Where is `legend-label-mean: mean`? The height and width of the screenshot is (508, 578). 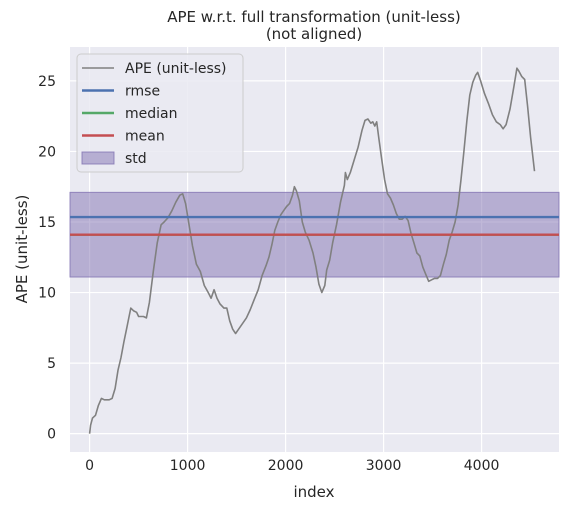 legend-label-mean: mean is located at coordinates (145, 137).